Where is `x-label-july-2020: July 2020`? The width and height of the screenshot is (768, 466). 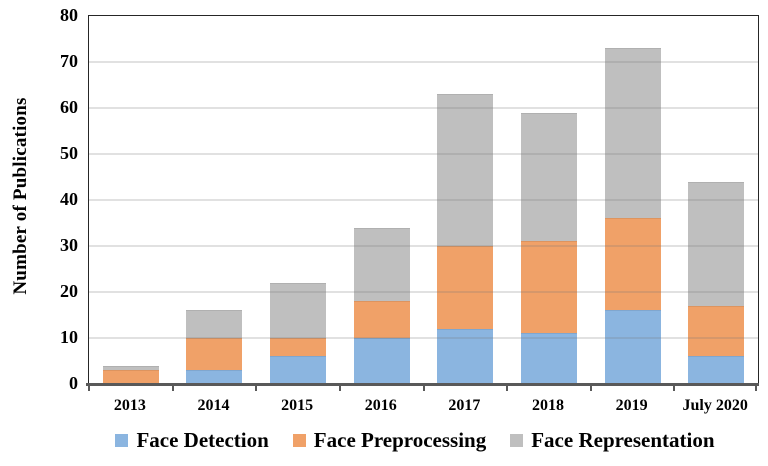 x-label-july-2020: July 2020 is located at coordinates (715, 405).